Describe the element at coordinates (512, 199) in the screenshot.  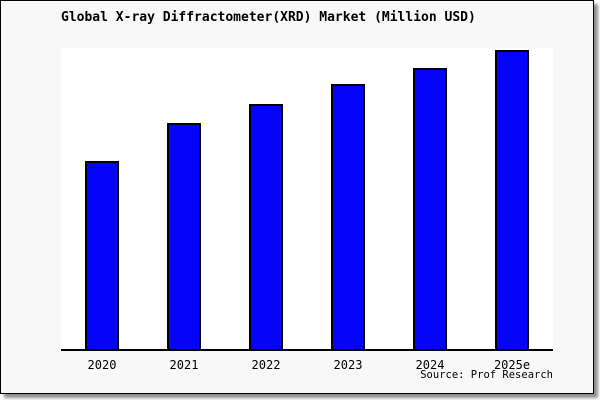
I see `bar-2025e` at that location.